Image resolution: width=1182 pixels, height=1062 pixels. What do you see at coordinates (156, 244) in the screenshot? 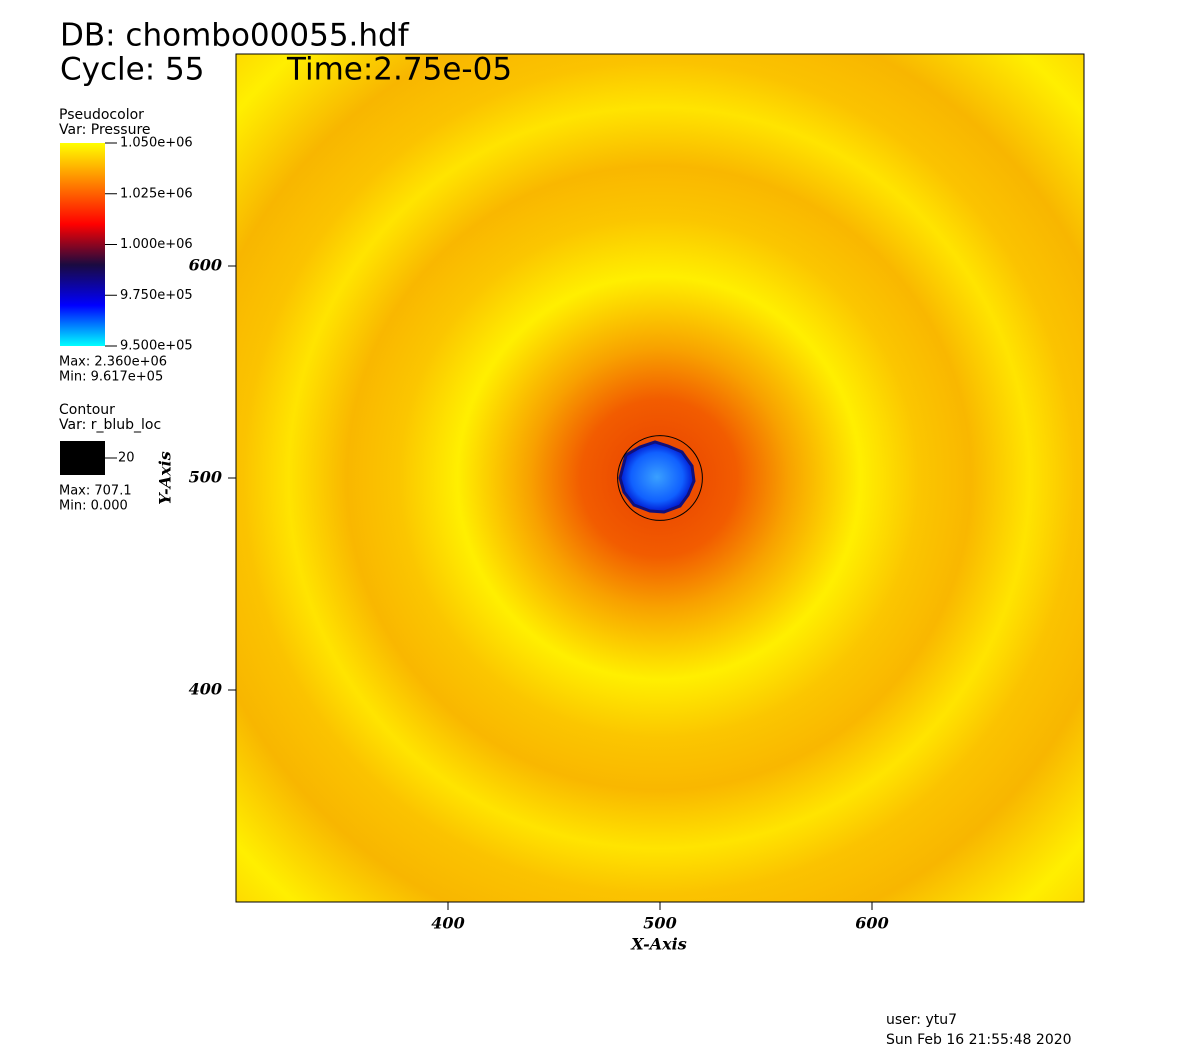
I see `colorbar-tick-label: 1.000e+06` at bounding box center [156, 244].